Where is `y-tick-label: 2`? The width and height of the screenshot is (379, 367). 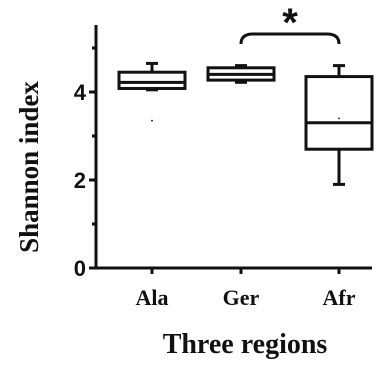 y-tick-label: 2 is located at coordinates (80, 180).